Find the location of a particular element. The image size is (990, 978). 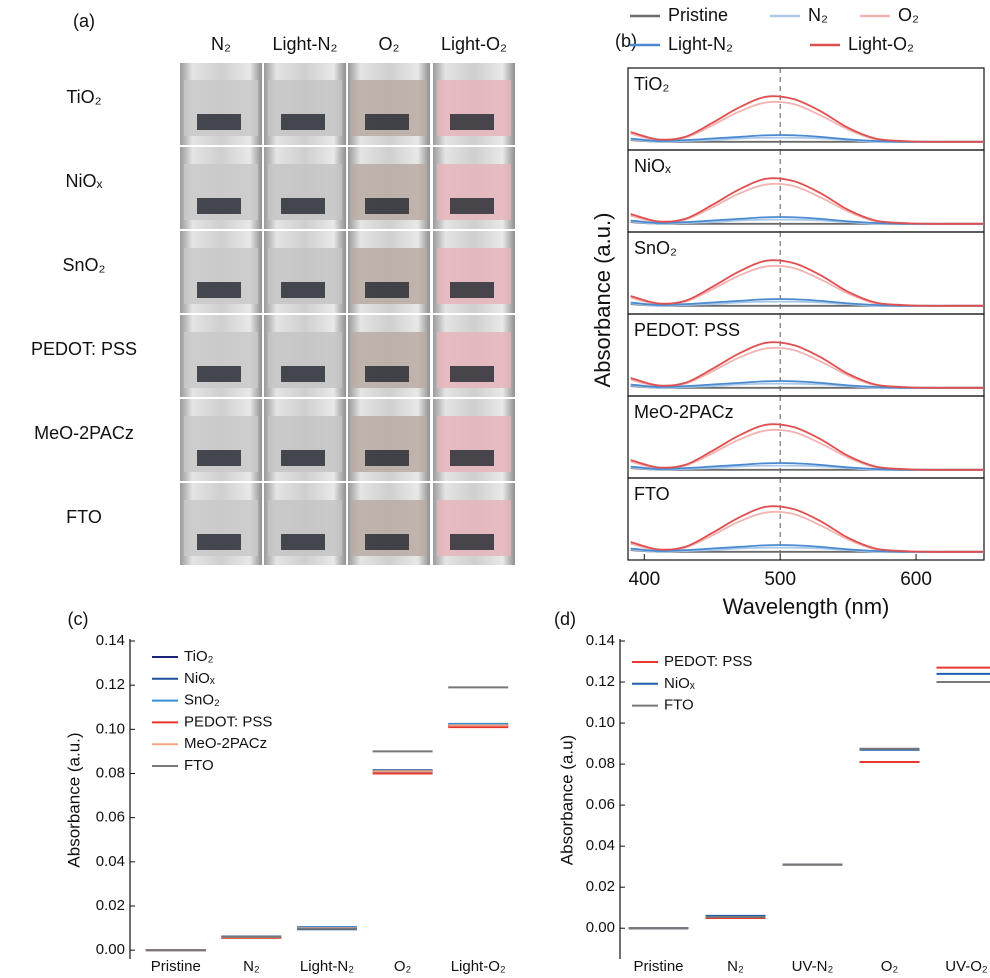

row-label: FTO is located at coordinates (84, 517).